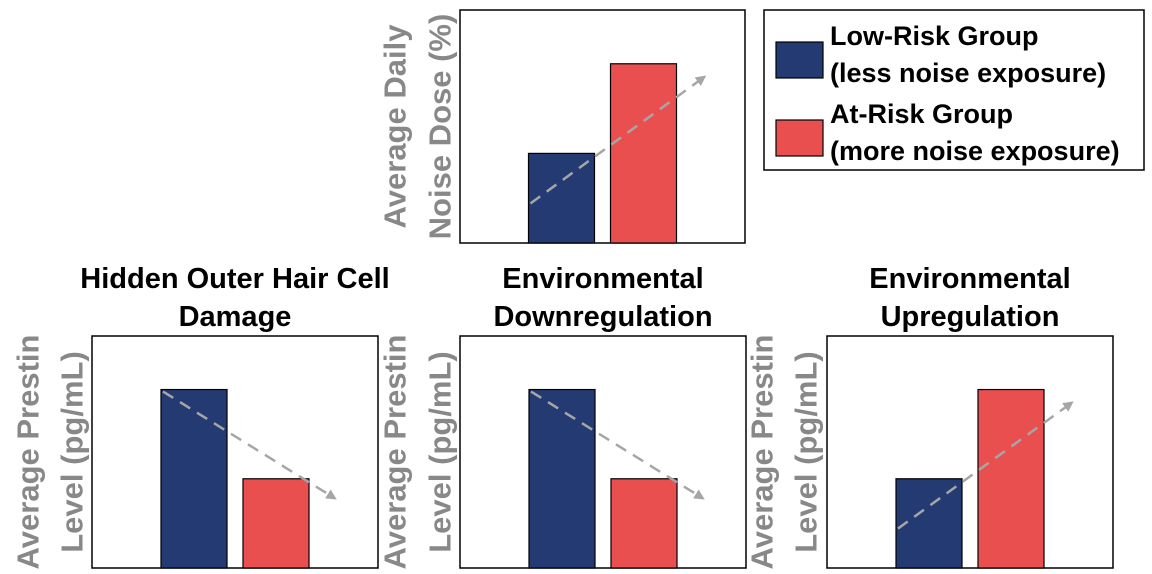 The width and height of the screenshot is (1152, 574). Describe the element at coordinates (934, 36) in the screenshot. I see `legend-label: Low-Risk Group` at that location.